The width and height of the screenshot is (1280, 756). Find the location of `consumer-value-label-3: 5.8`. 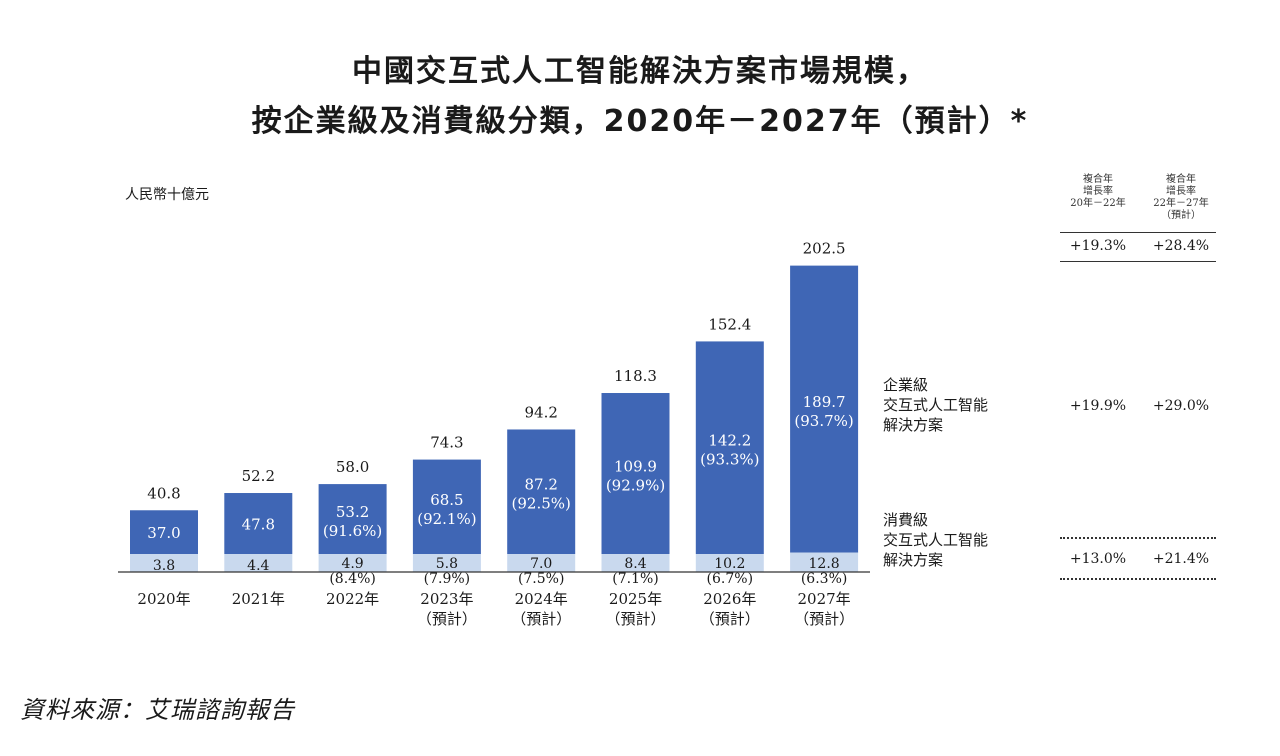

consumer-value-label-3: 5.8 is located at coordinates (447, 564).